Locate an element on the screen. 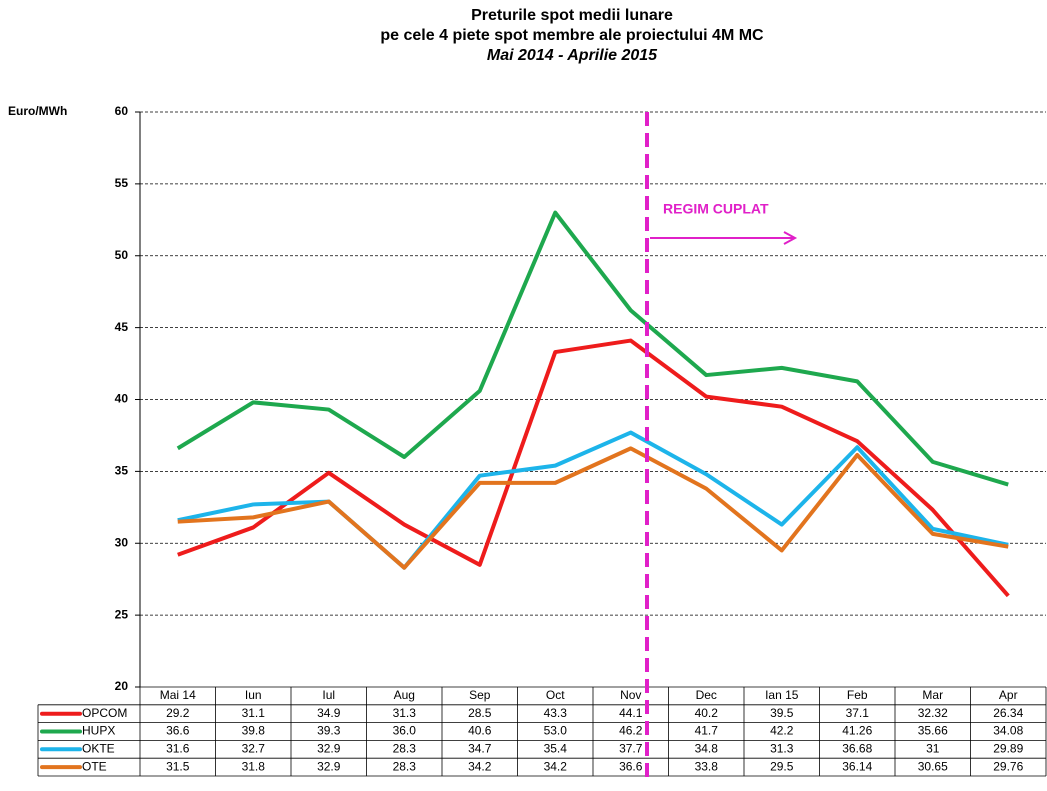  y-tick-label: 40 is located at coordinates (122, 399).